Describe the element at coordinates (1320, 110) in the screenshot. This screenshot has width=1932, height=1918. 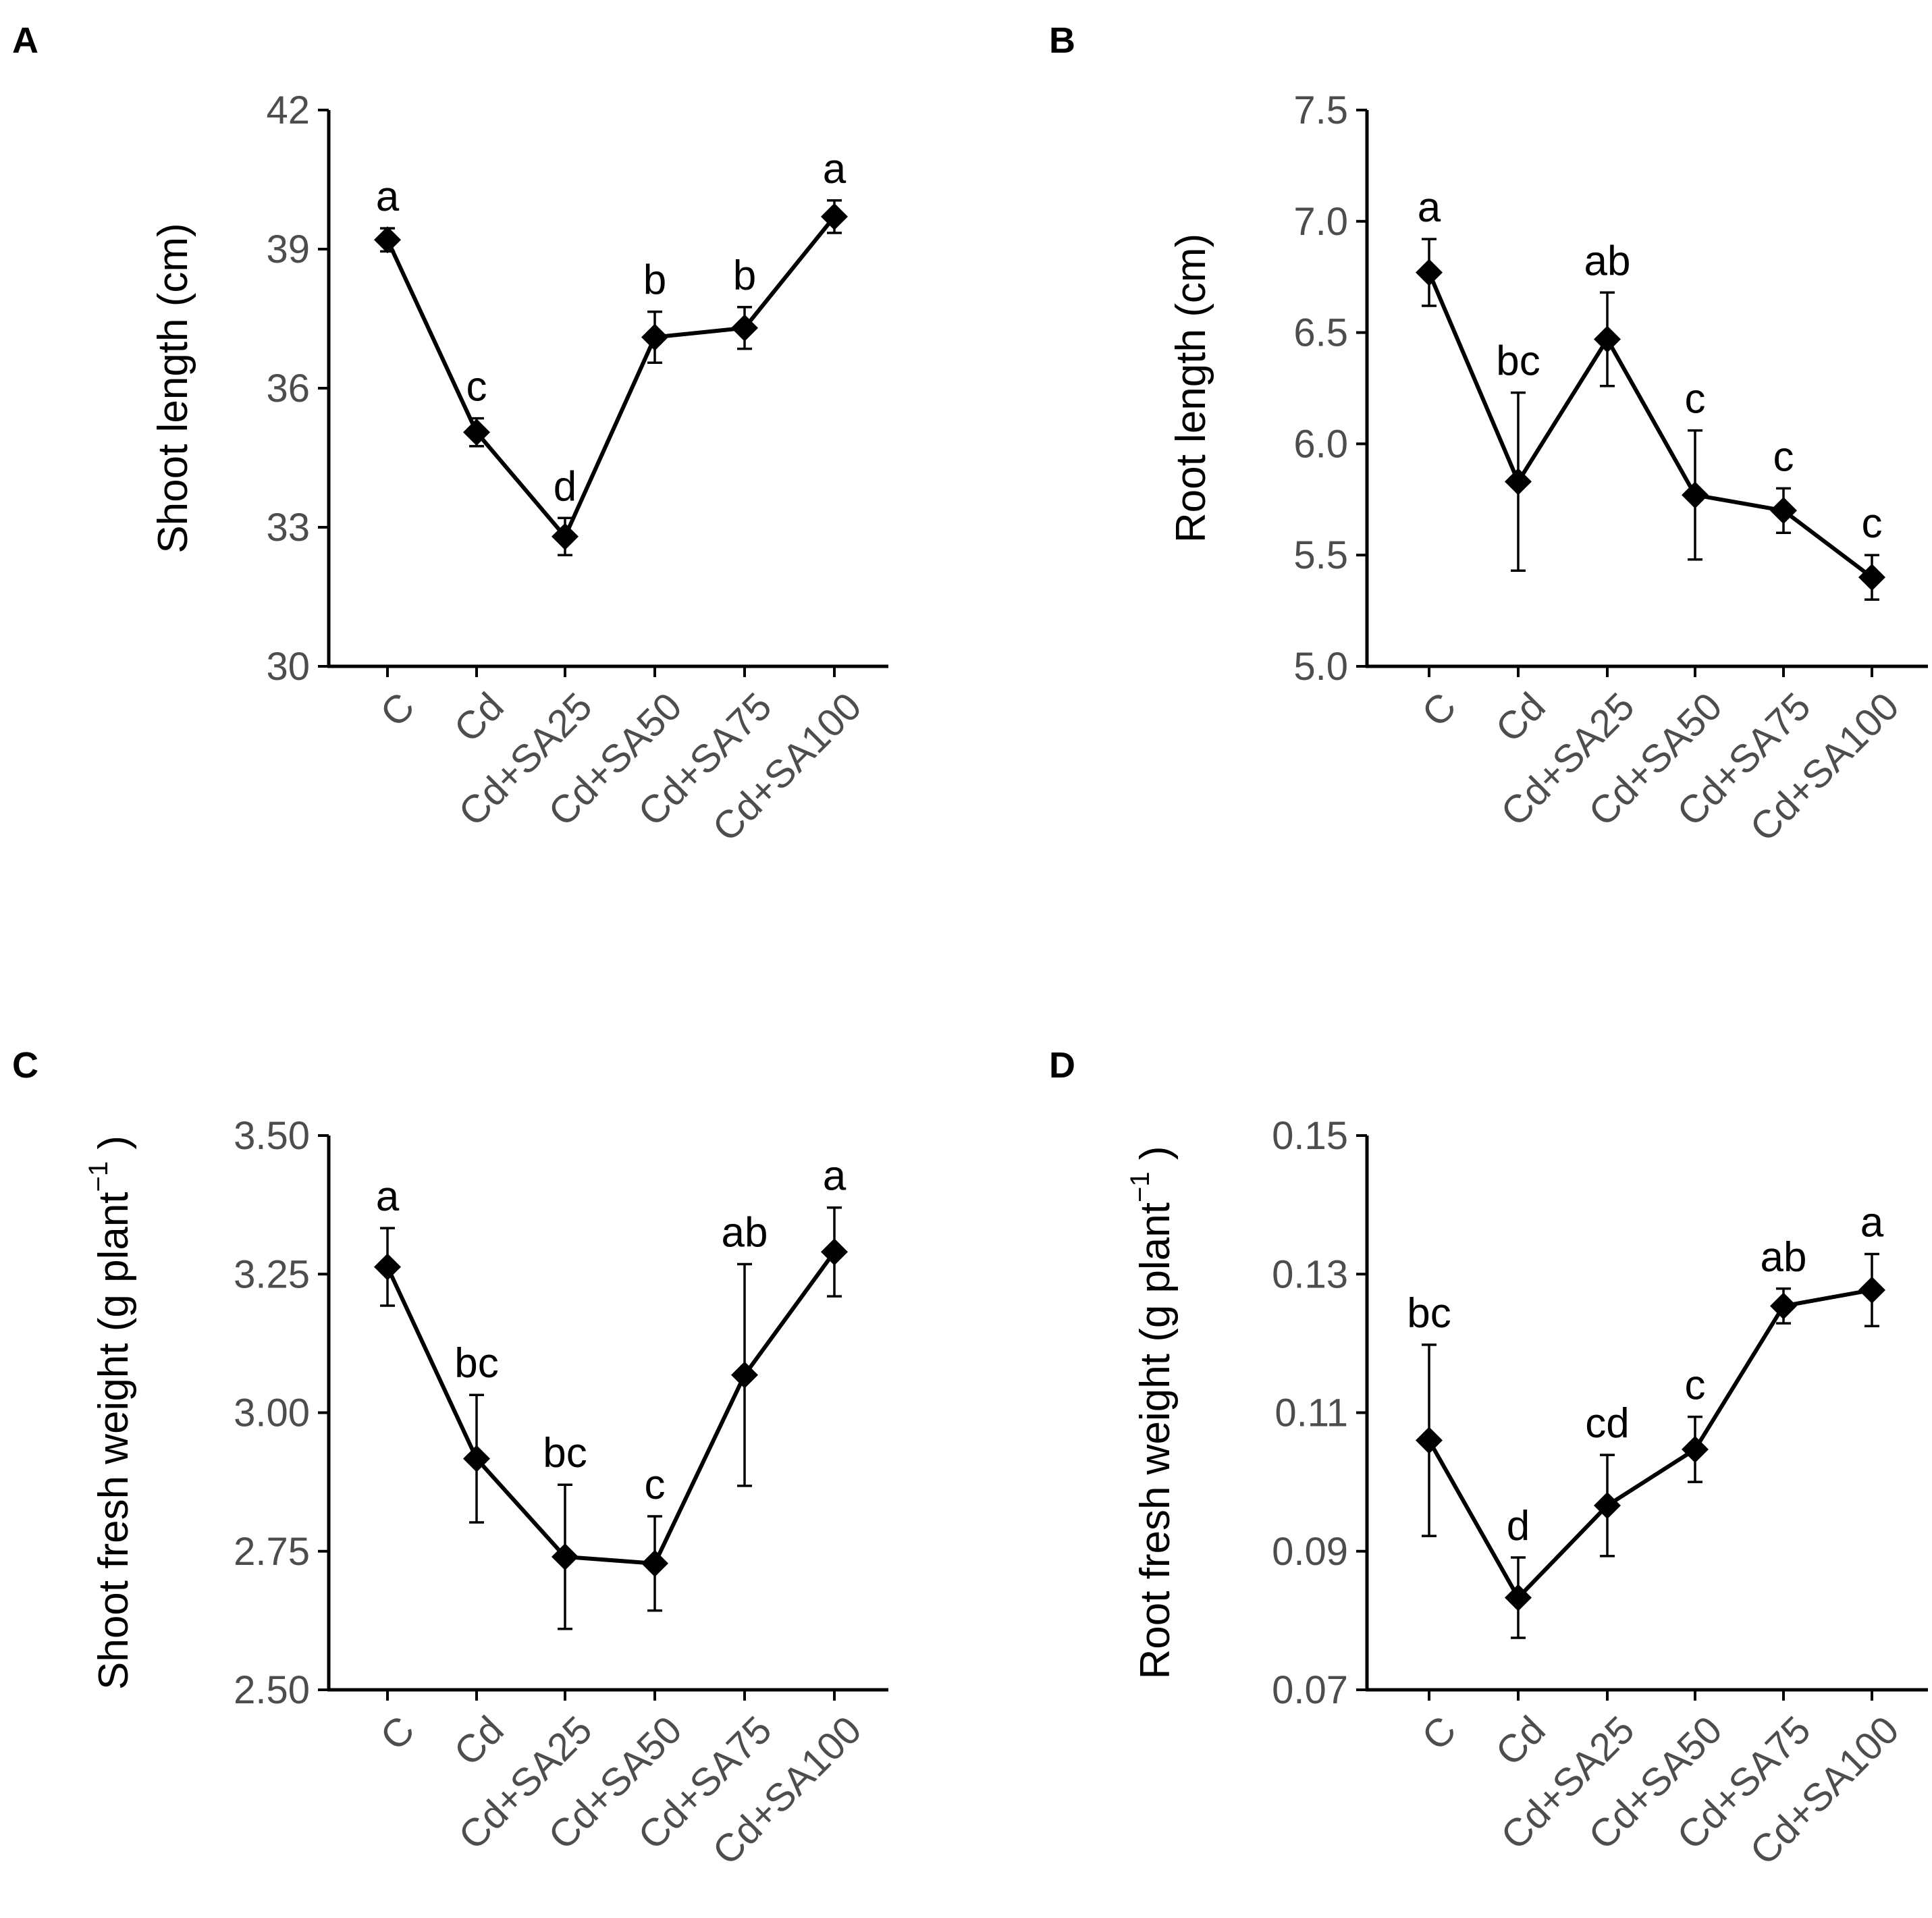
I see `y-tick-label: 7.5` at that location.